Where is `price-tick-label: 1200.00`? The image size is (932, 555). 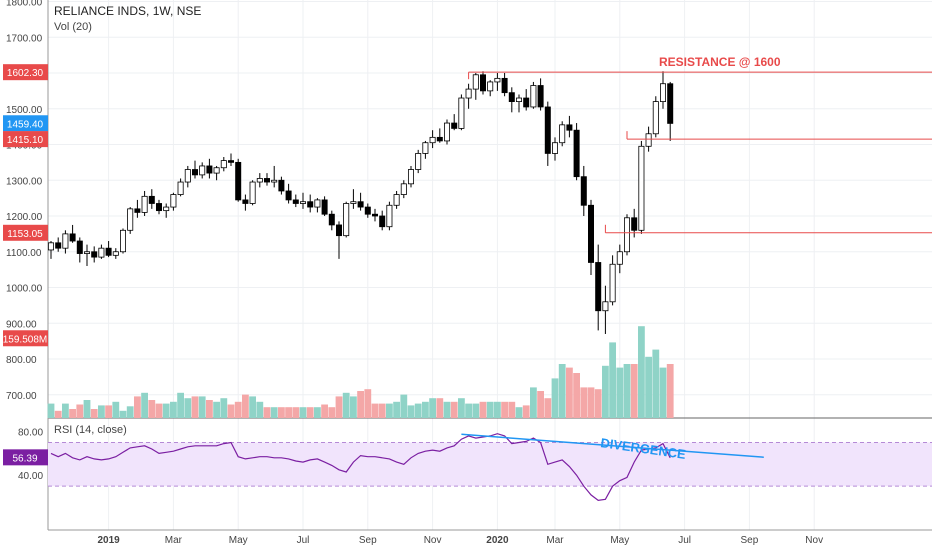 price-tick-label: 1200.00 is located at coordinates (24, 217).